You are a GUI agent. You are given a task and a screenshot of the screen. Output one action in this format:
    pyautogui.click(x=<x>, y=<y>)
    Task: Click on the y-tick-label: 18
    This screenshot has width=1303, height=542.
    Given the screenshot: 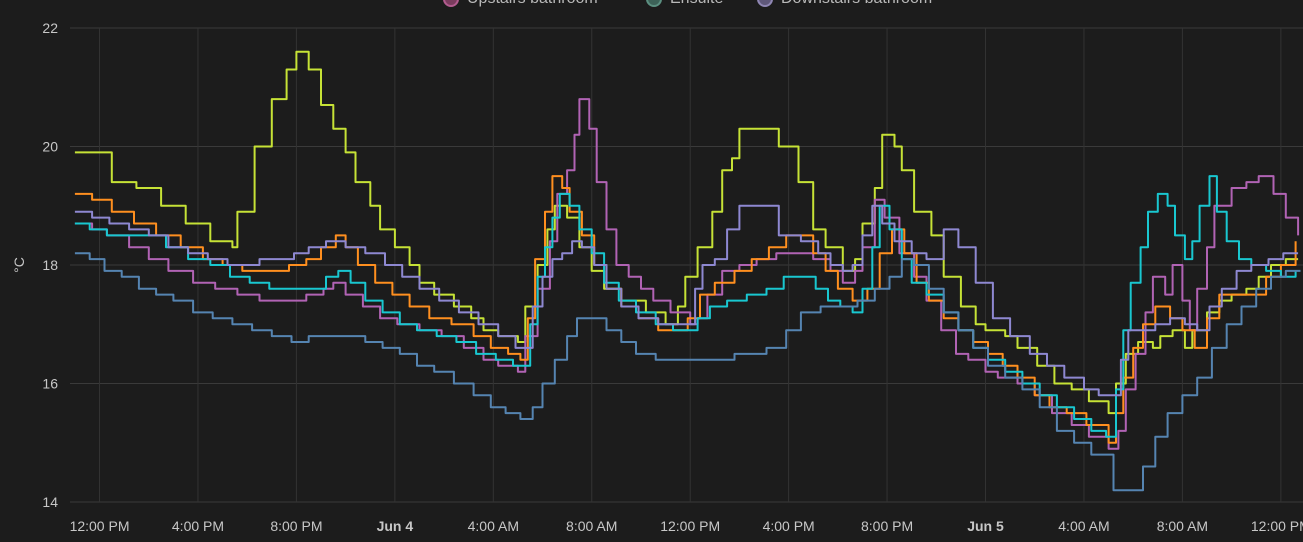 What is the action you would take?
    pyautogui.click(x=50, y=265)
    